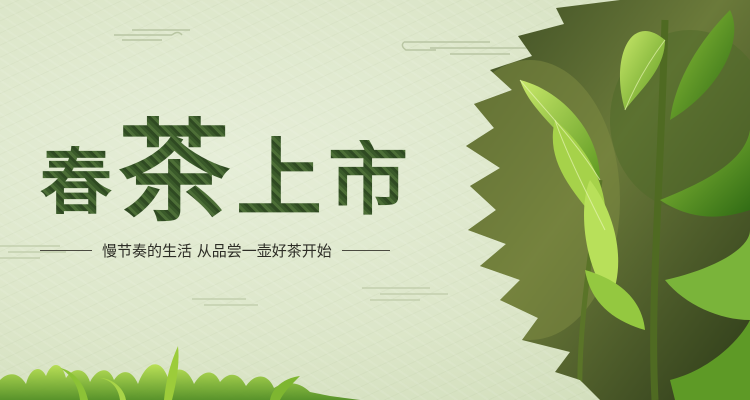  What do you see at coordinates (180, 370) in the screenshot?
I see `tea-shoots-foliage` at bounding box center [180, 370].